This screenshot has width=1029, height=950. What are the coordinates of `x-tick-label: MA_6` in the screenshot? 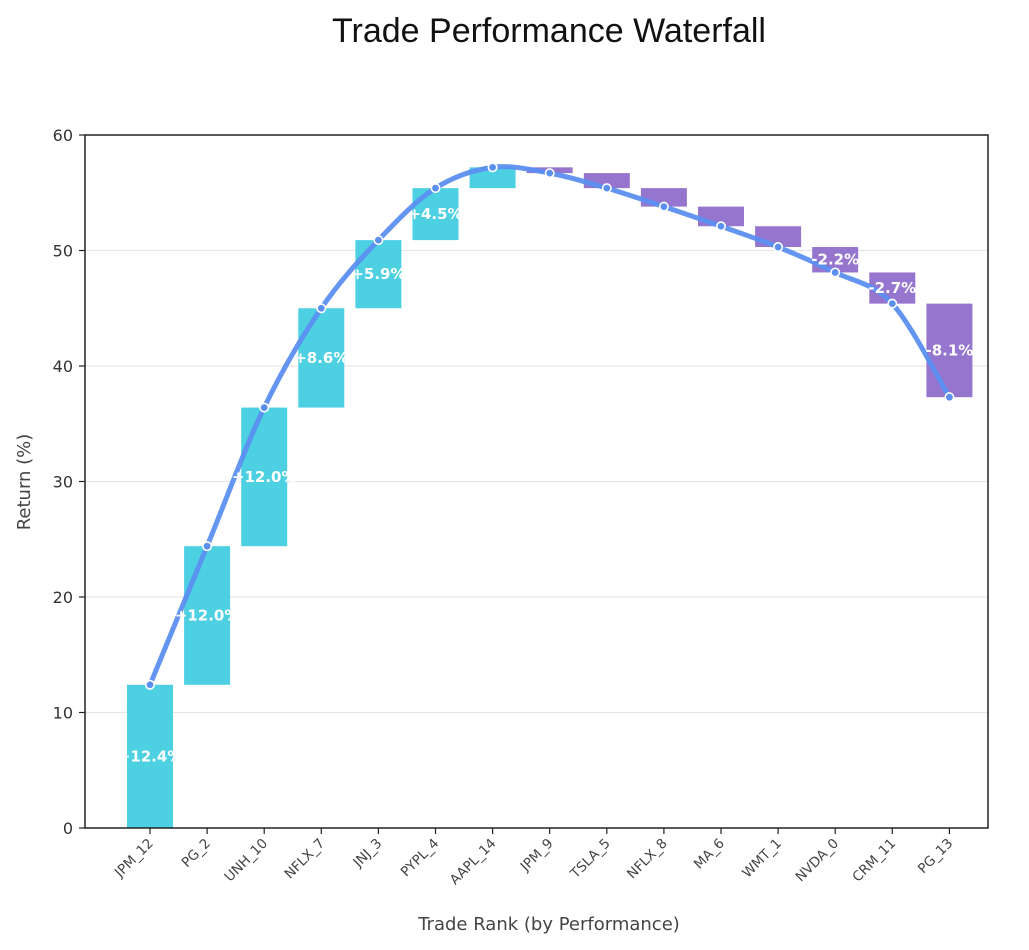 It's located at (709, 854).